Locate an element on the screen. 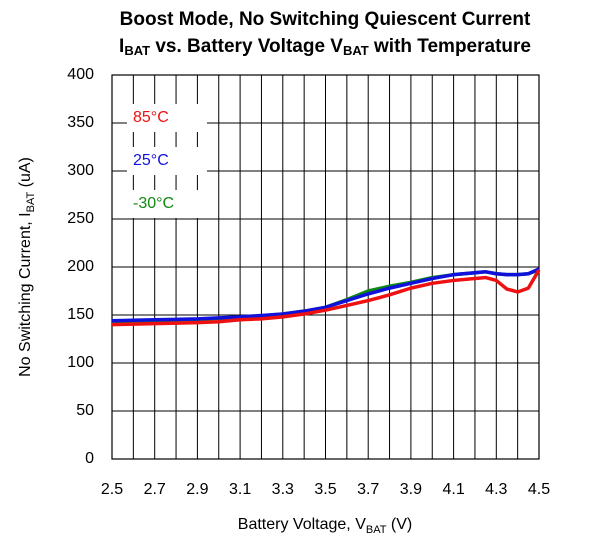  legend-entry: -30°C is located at coordinates (153, 203).